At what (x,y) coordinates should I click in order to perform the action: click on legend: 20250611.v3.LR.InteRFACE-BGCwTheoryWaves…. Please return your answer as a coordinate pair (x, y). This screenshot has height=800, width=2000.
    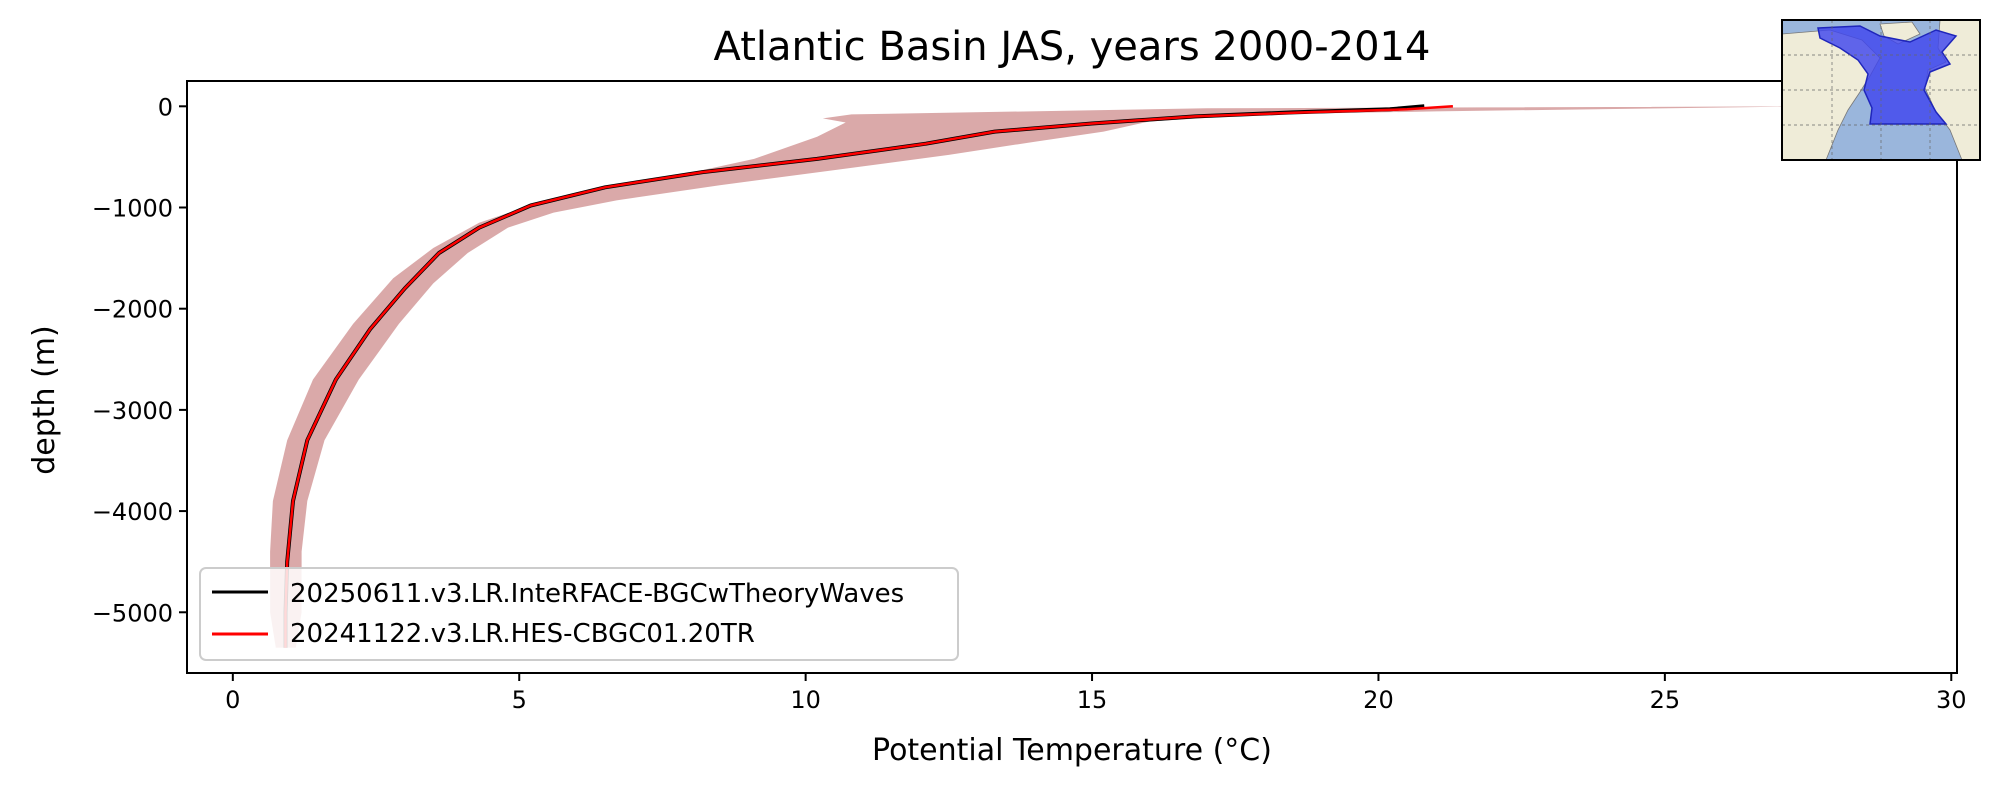
    Looking at the image, I should click on (579, 614).